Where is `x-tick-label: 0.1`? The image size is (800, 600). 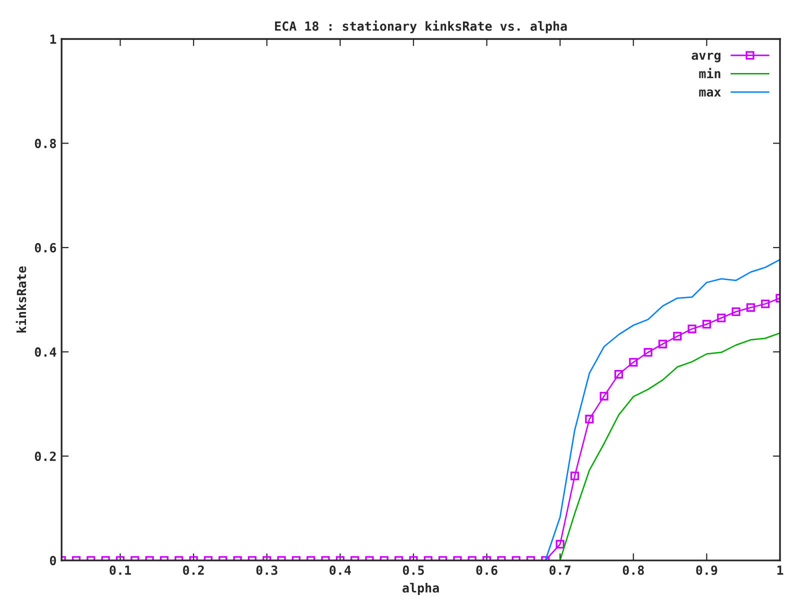
x-tick-label: 0.1 is located at coordinates (120, 570).